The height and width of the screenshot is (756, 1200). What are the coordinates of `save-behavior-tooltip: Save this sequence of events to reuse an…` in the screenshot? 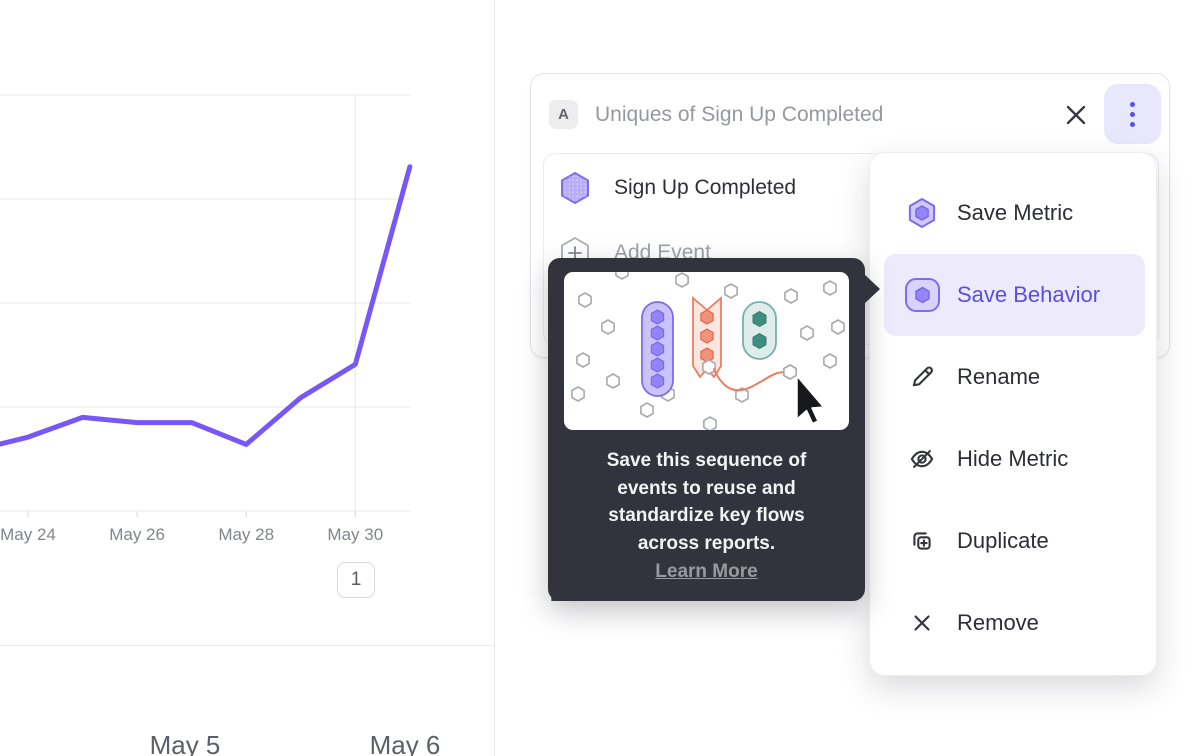 It's located at (714, 429).